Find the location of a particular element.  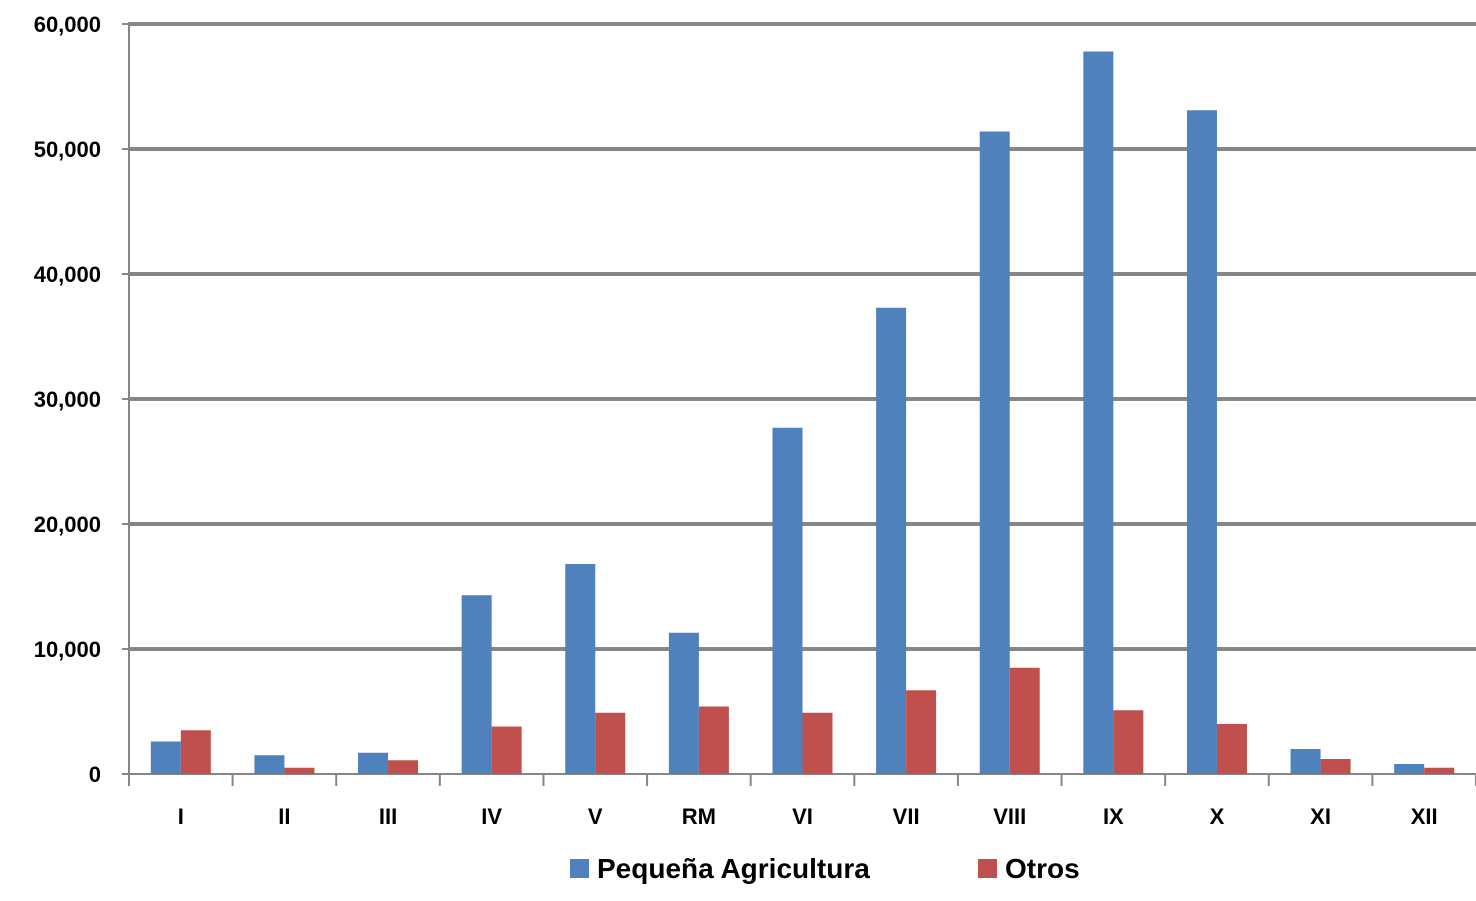

bar-otros-vii is located at coordinates (921, 732).